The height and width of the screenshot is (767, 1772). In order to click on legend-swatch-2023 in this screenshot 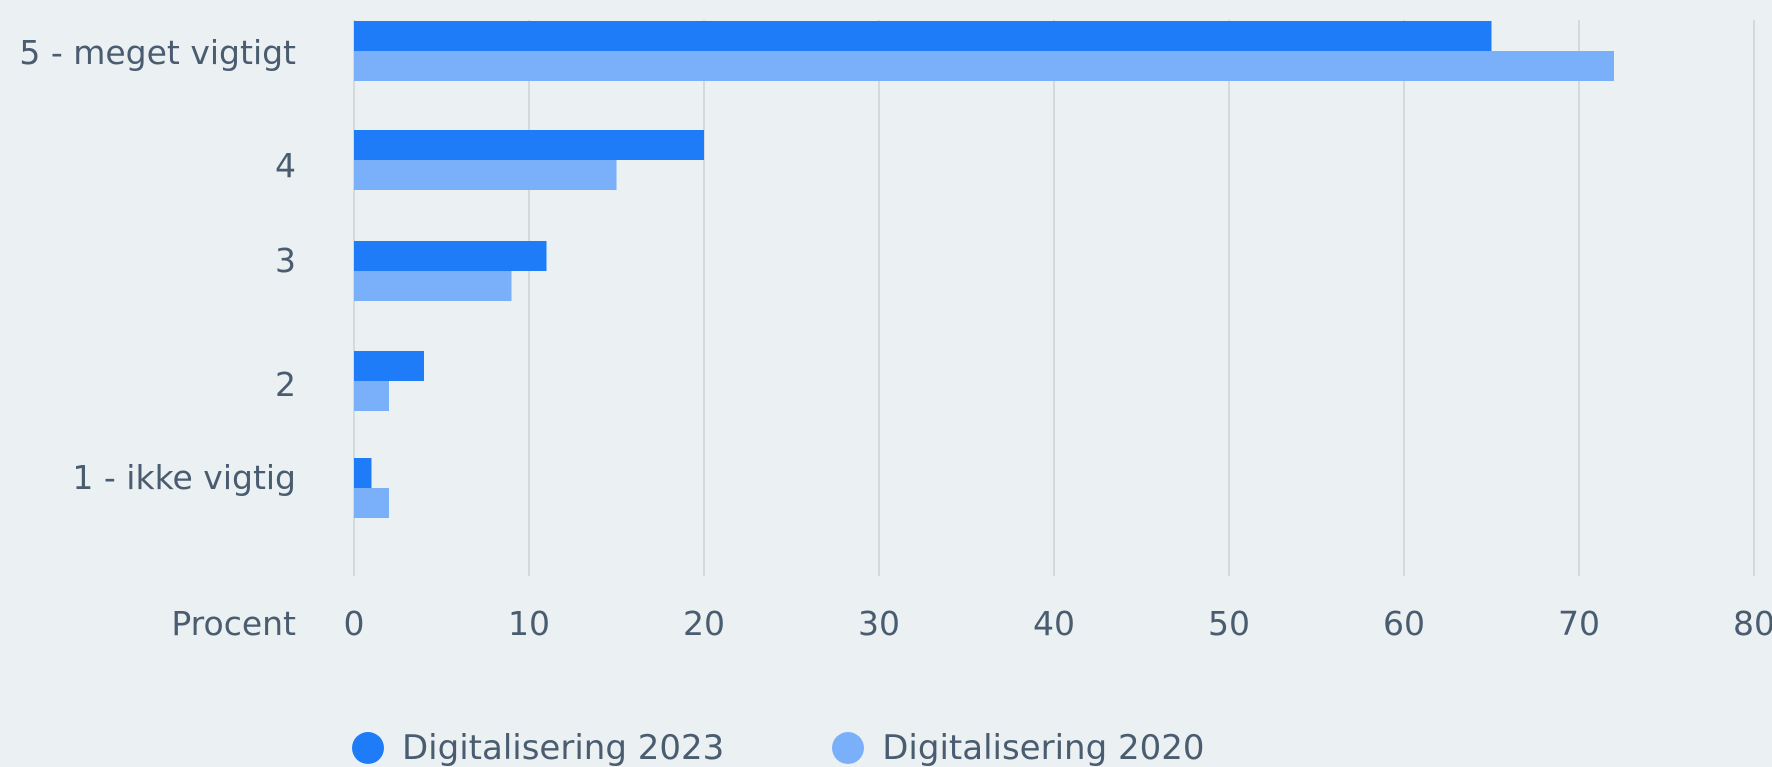, I will do `click(368, 748)`.